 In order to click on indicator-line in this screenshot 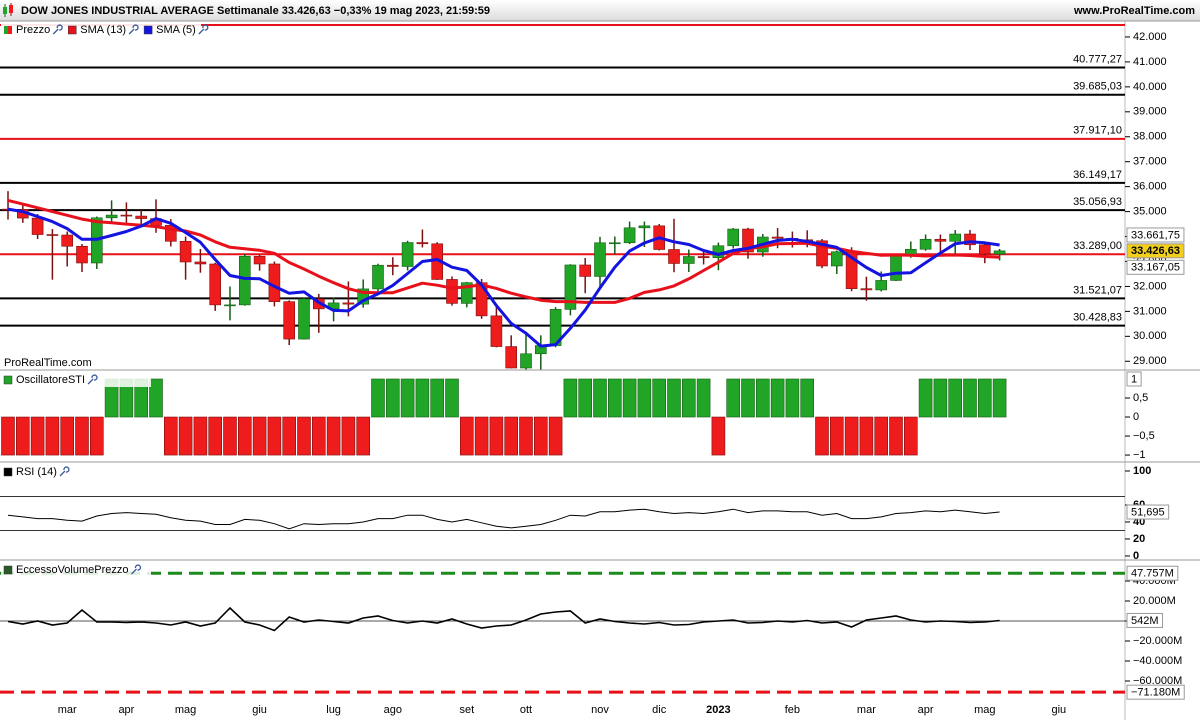, I will do `click(503, 619)`.